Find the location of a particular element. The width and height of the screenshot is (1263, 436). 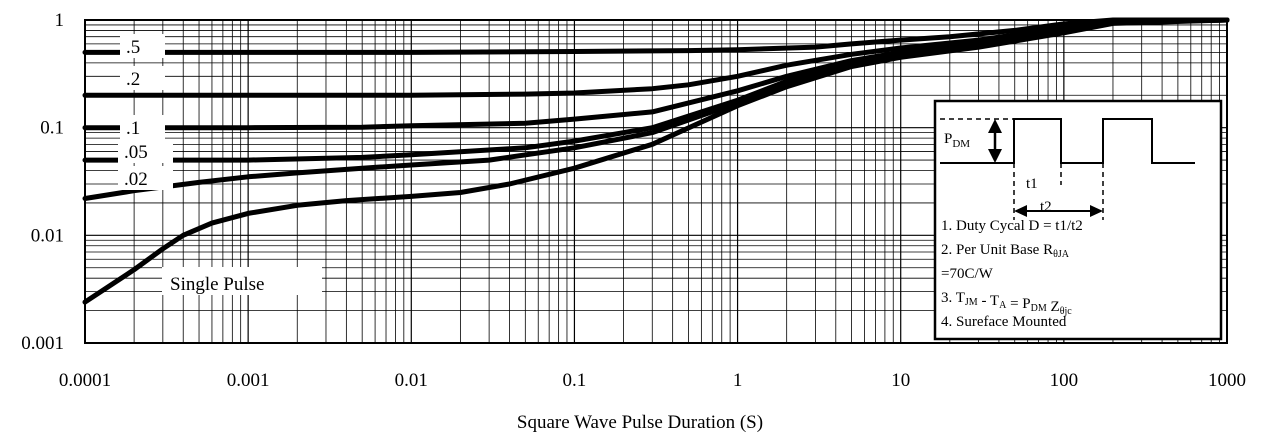

y-tick-label: 0.001 is located at coordinates (42, 343).